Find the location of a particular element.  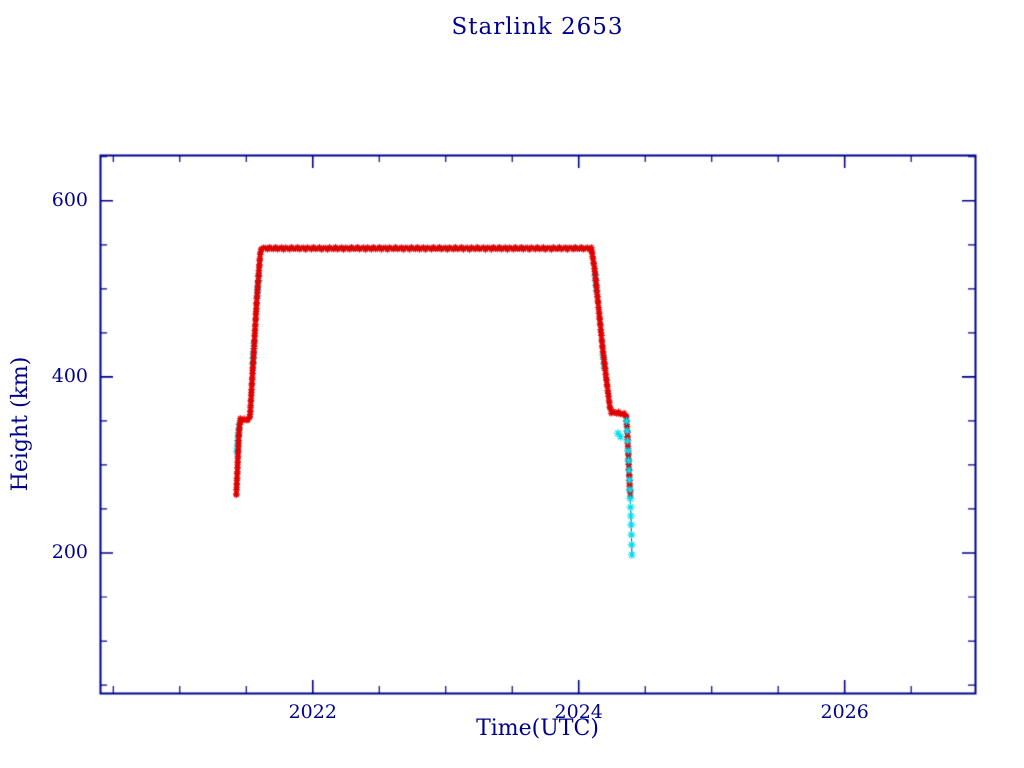

y-tick-label: 600 is located at coordinates (69, 199).